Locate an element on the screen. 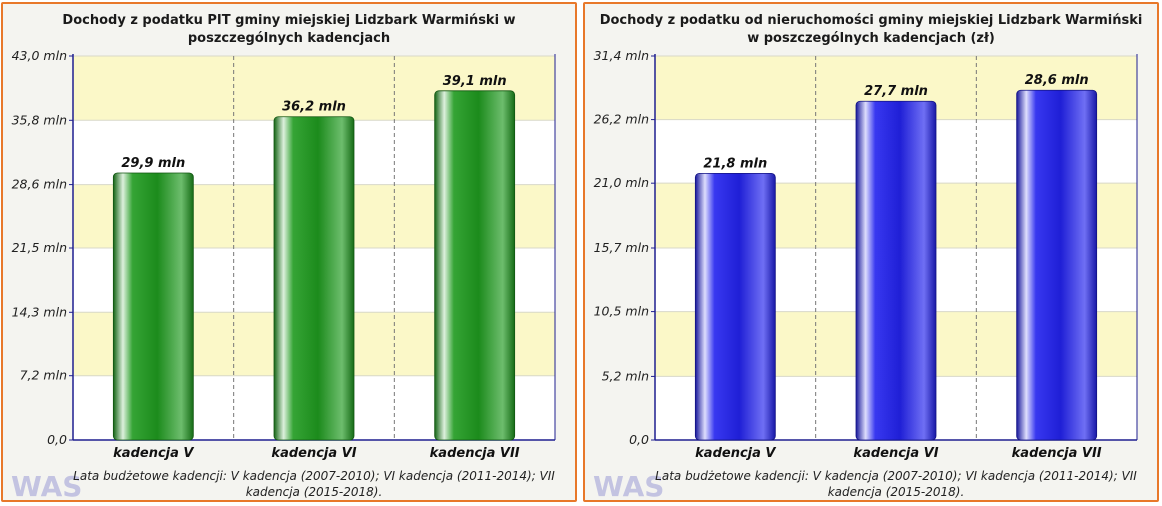 The image size is (1162, 506). bar-value-label: 36,2 mln is located at coordinates (314, 107).